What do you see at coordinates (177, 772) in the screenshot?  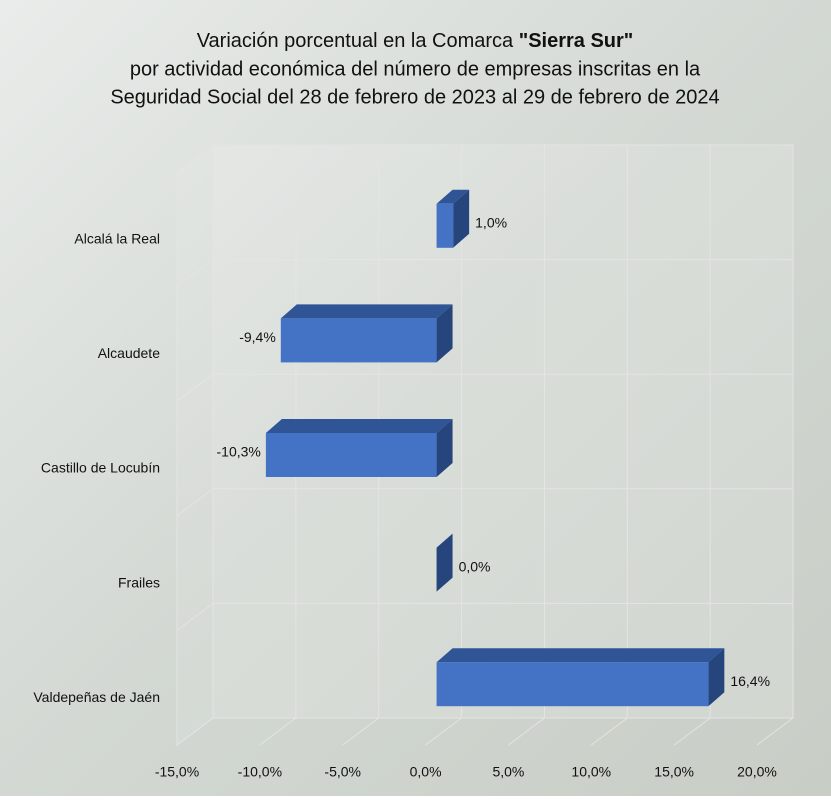 I see `x-tick-label: -15,0%` at bounding box center [177, 772].